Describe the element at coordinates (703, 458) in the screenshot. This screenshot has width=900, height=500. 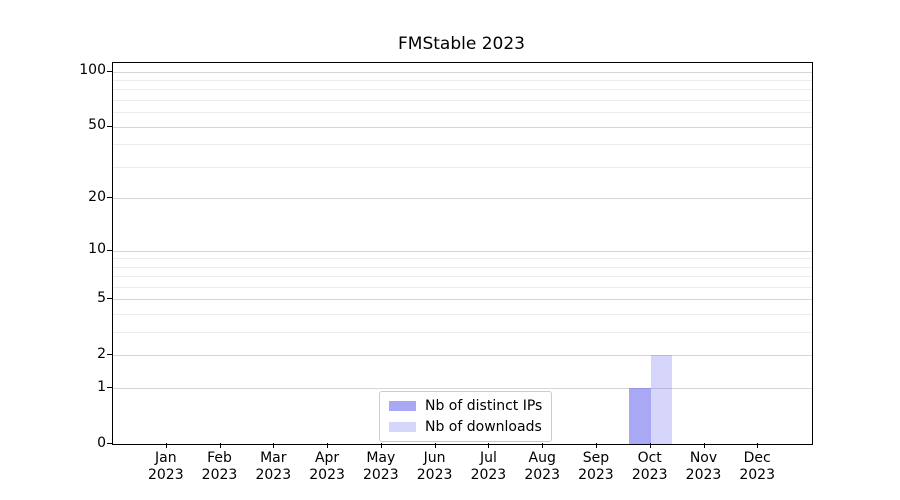
I see `x-tick-month: Nov` at that location.